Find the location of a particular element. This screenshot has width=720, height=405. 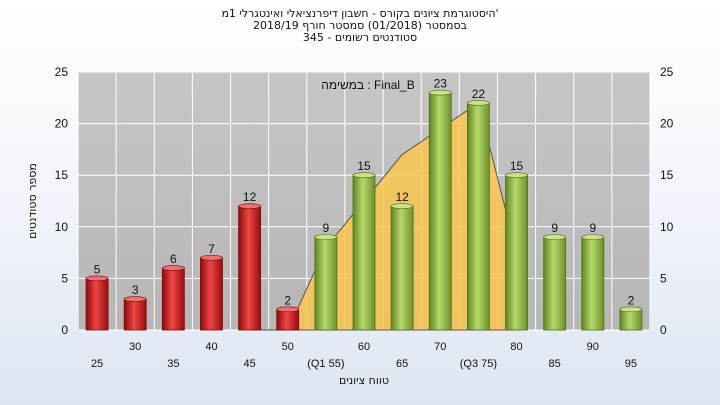

y-tick-label-right: 0 is located at coordinates (663, 330).